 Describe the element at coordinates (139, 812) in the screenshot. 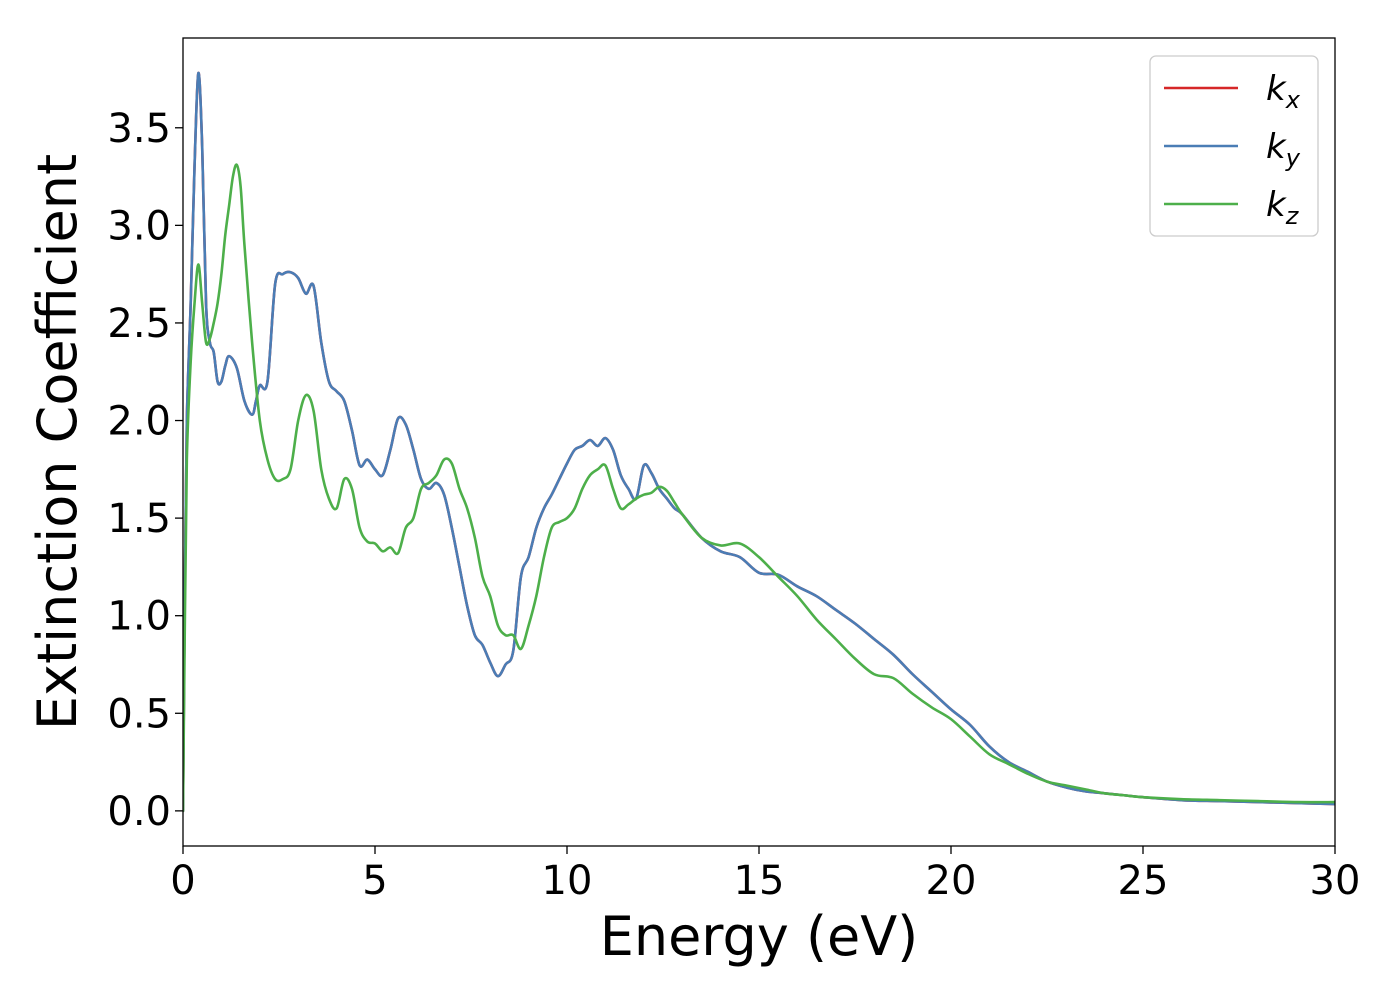

I see `y-tick-label: 0.0` at that location.